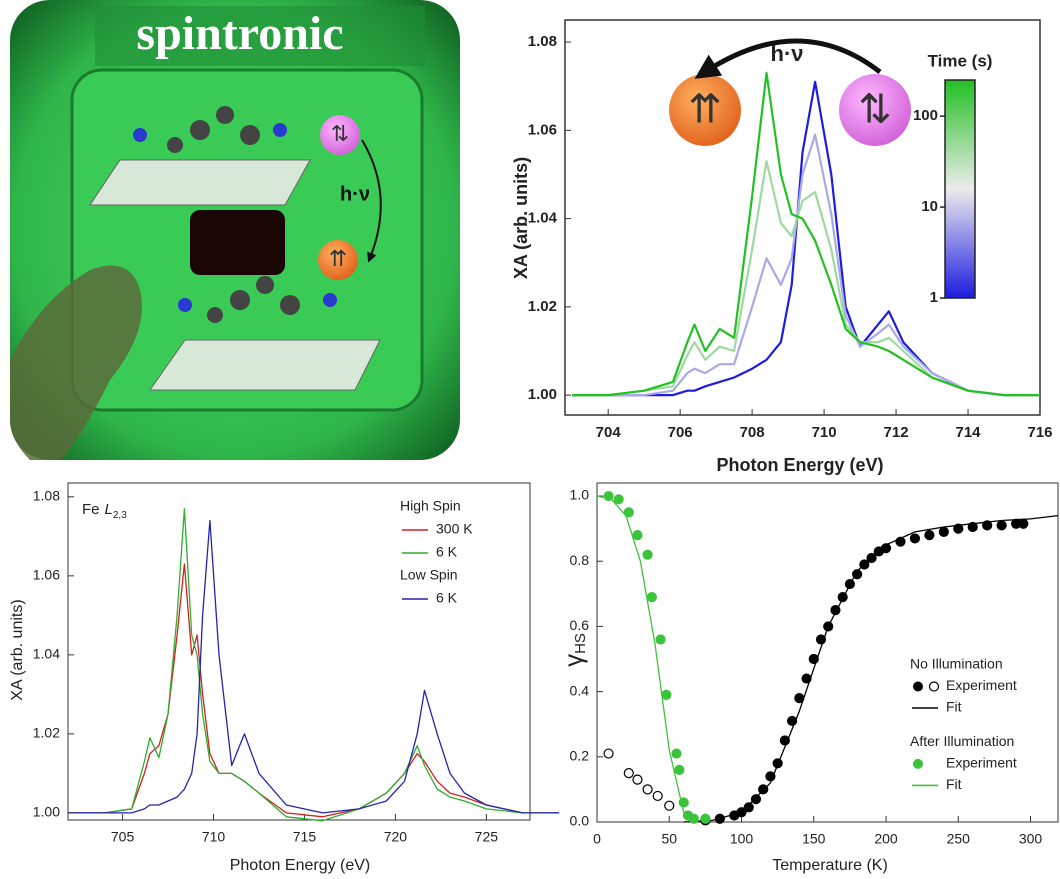 This screenshot has width=1060, height=879. I want to click on y-axis-label: XA (arb. units), so click(521, 218).